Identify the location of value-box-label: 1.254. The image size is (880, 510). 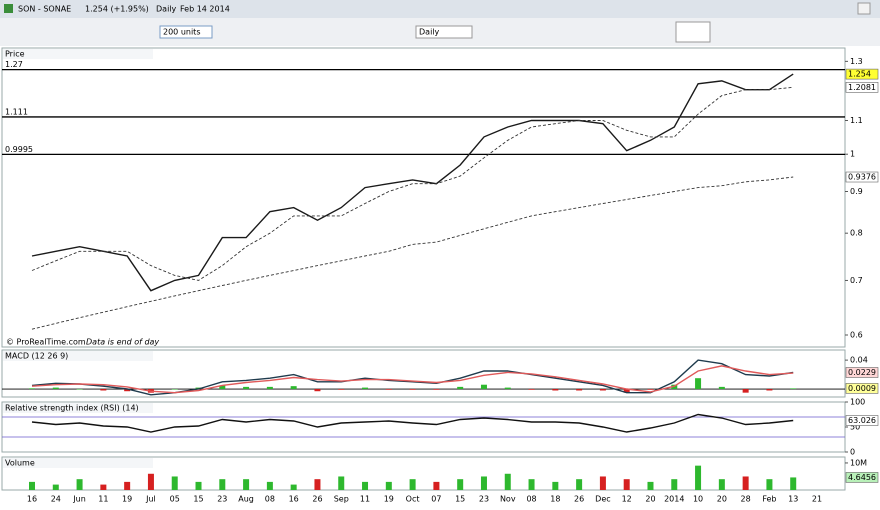
(859, 74).